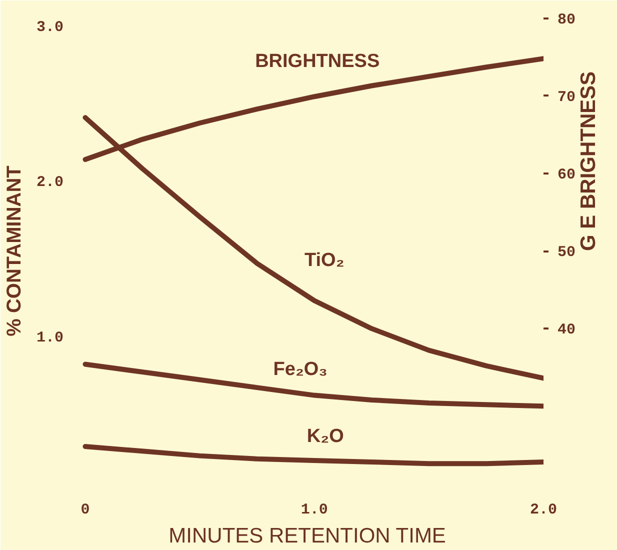 The image size is (617, 550). I want to click on y2-tick-label: 60, so click(567, 175).